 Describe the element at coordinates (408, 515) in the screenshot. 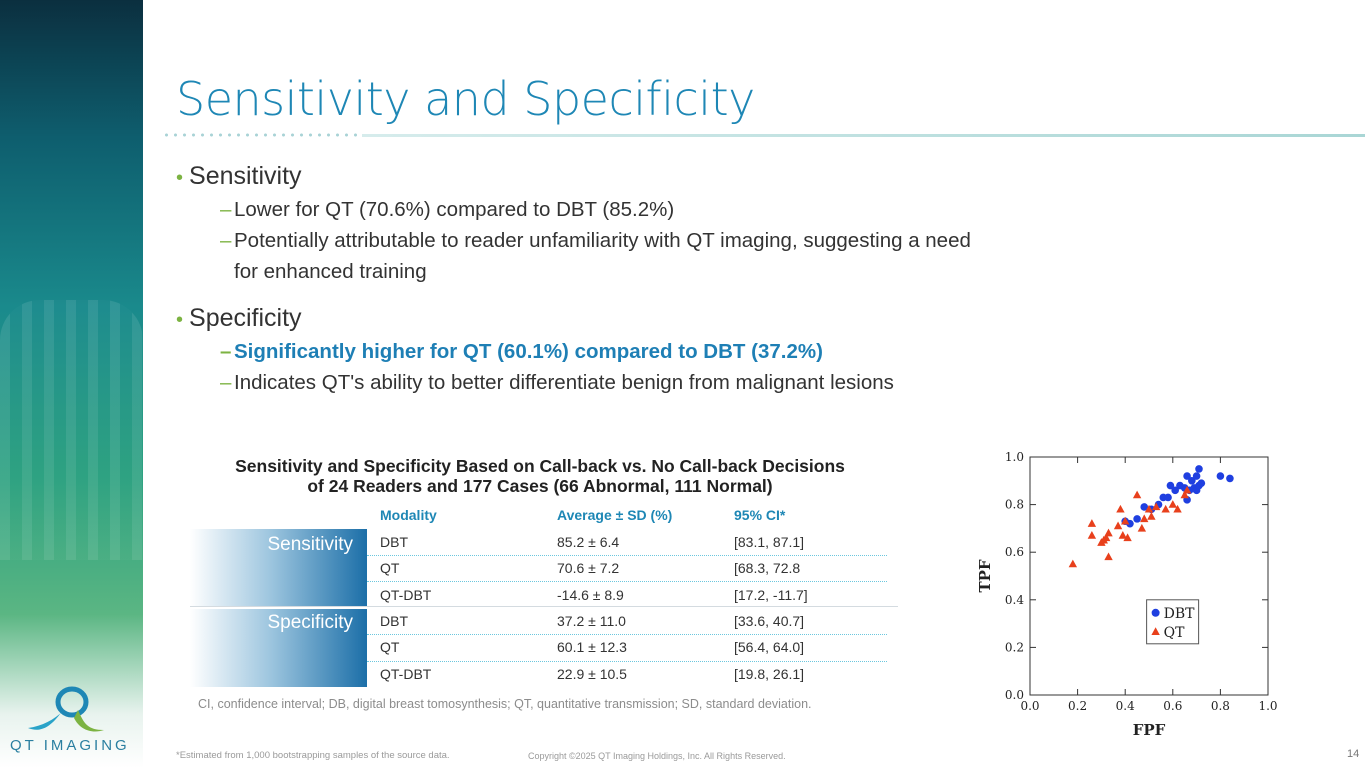

I see `column-header-modality: Modality` at that location.